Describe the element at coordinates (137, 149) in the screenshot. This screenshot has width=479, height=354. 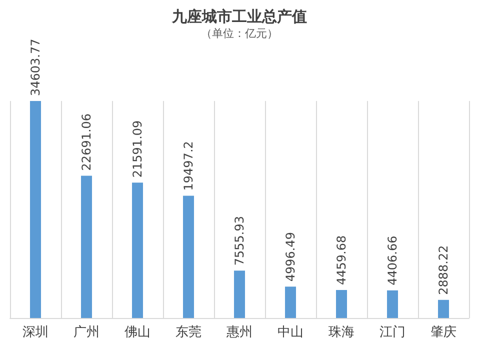
I see `data-label: 21591.09` at that location.